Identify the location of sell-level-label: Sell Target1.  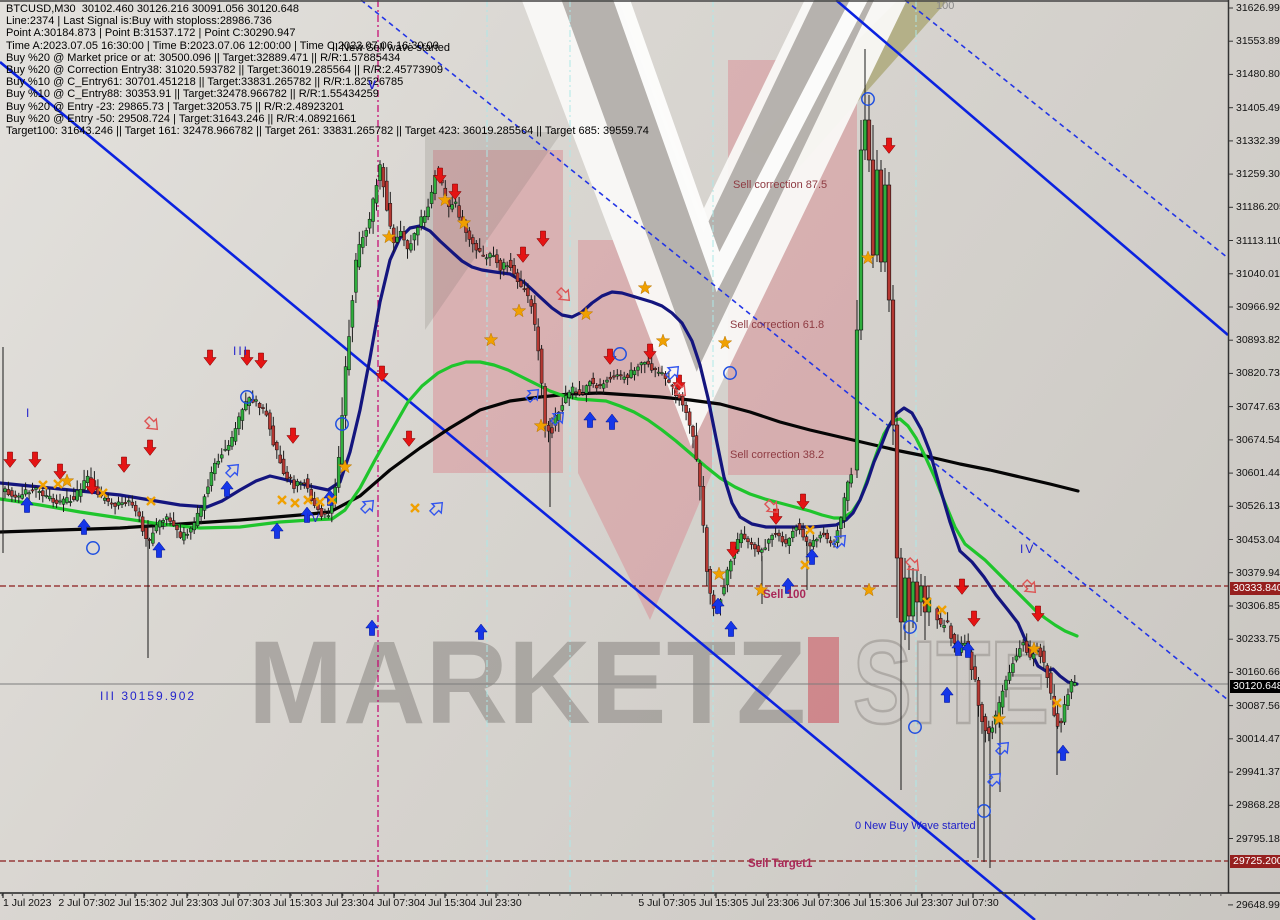
(780, 864).